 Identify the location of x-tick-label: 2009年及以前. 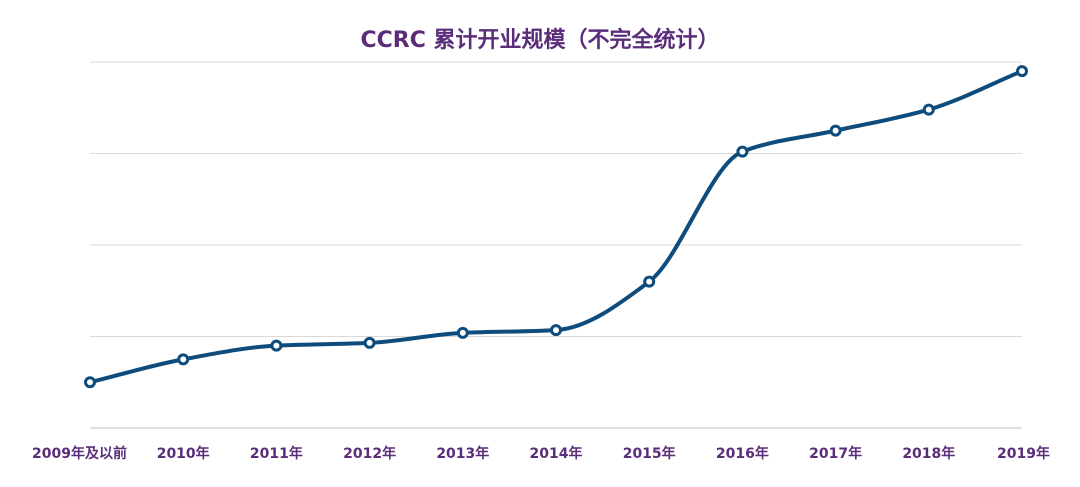
(79, 453).